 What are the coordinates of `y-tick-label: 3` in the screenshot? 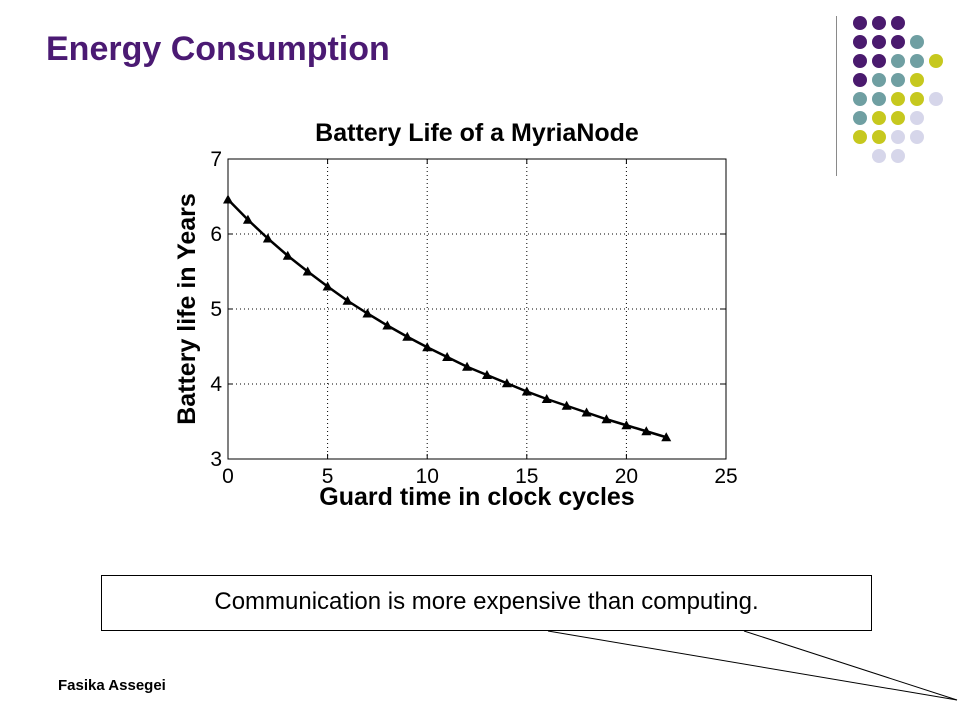 It's located at (216, 459).